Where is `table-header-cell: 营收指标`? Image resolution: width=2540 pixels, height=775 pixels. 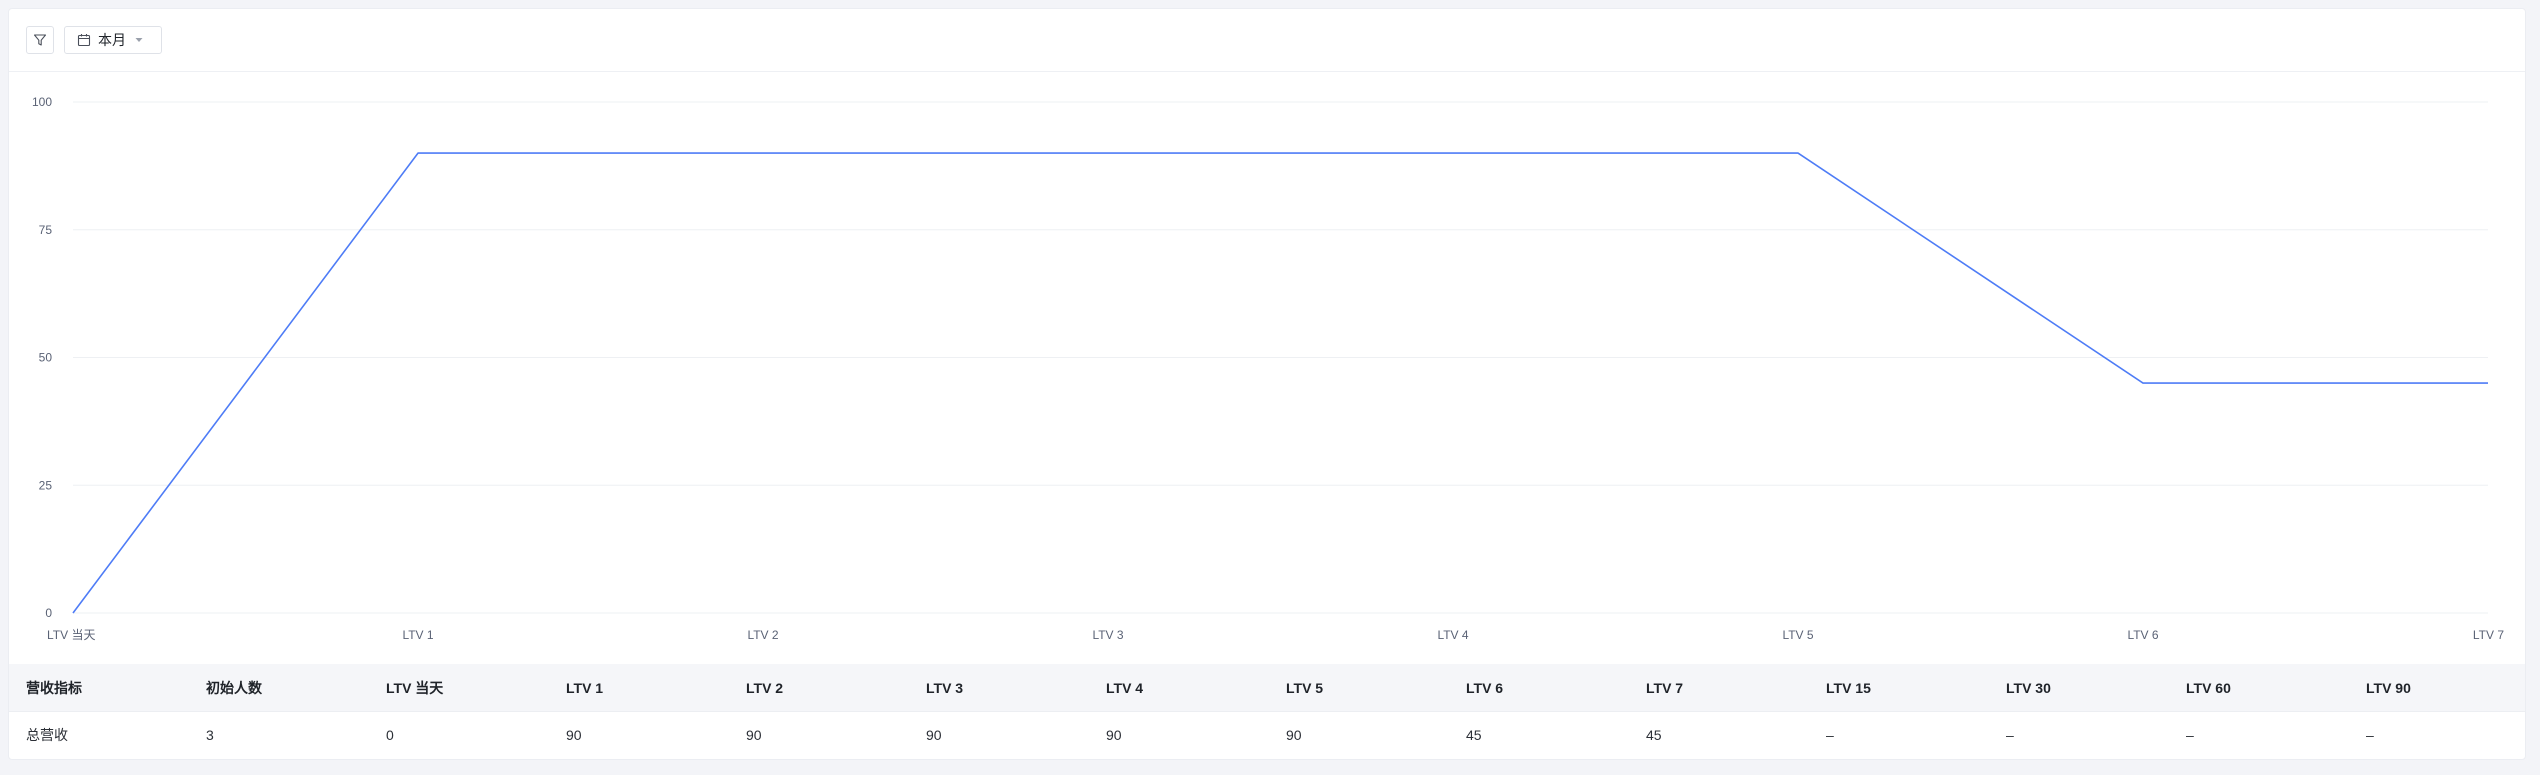
table-header-cell: 营收指标 is located at coordinates (54, 687).